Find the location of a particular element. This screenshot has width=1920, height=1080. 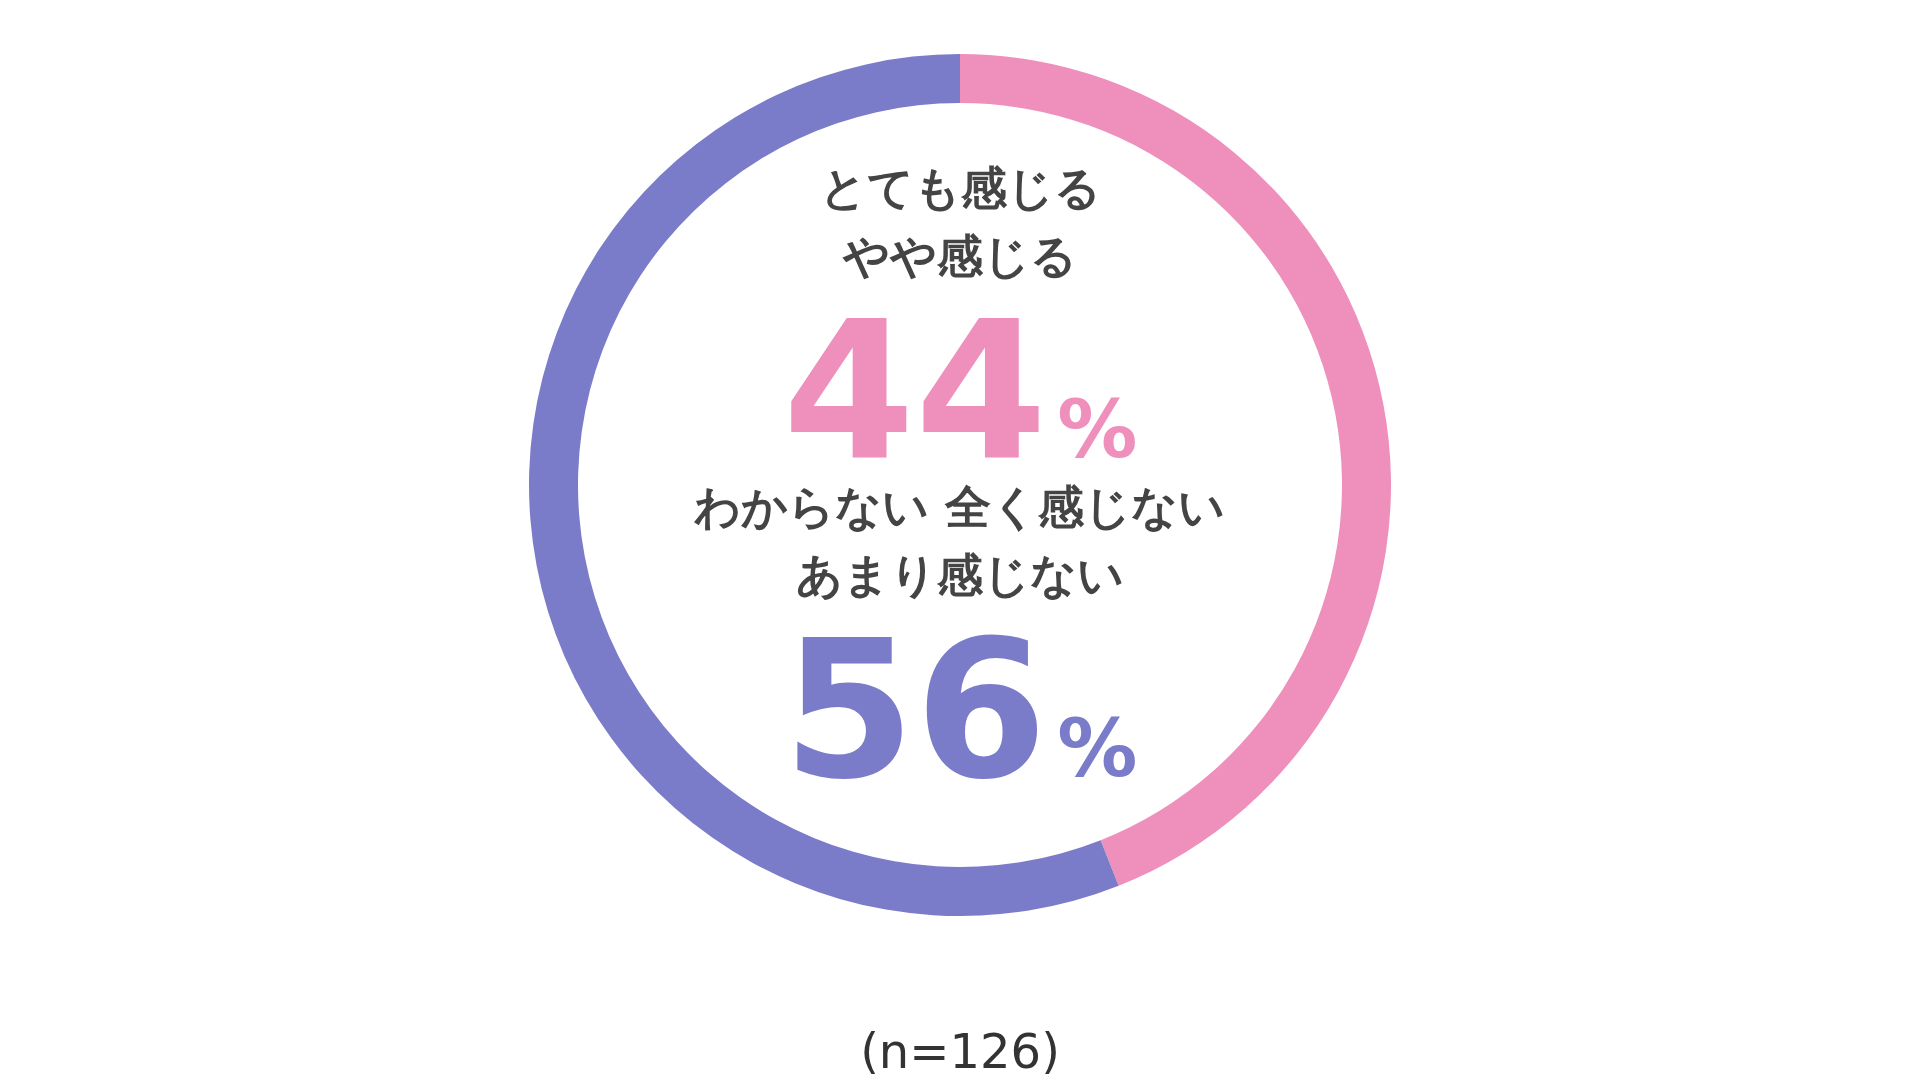

slice-label: とても感じるやや感じる is located at coordinates (960, 222).